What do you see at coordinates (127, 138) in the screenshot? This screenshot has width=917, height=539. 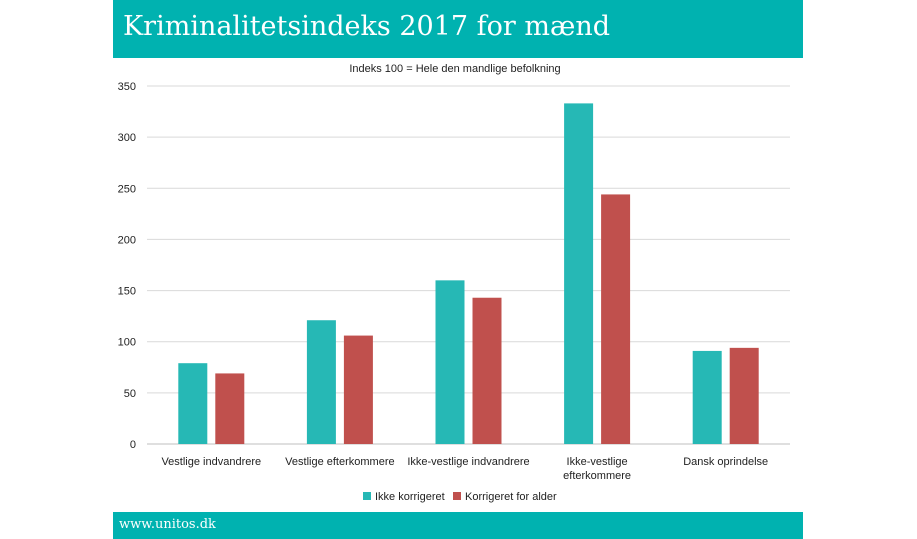 I see `y-tick-label: 300` at bounding box center [127, 138].